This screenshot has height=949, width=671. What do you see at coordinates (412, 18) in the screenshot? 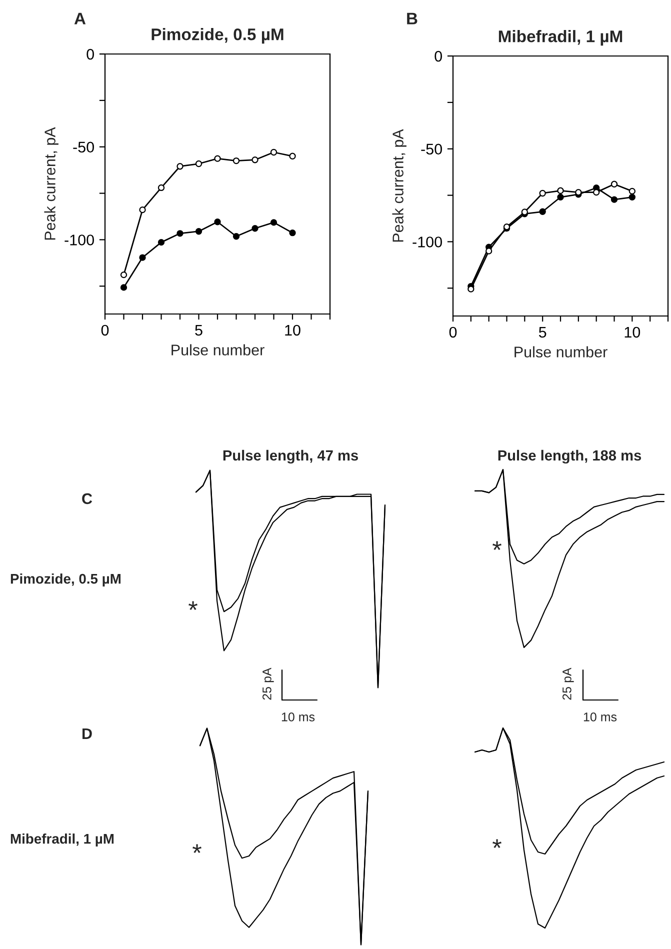
I see `text: B` at bounding box center [412, 18].